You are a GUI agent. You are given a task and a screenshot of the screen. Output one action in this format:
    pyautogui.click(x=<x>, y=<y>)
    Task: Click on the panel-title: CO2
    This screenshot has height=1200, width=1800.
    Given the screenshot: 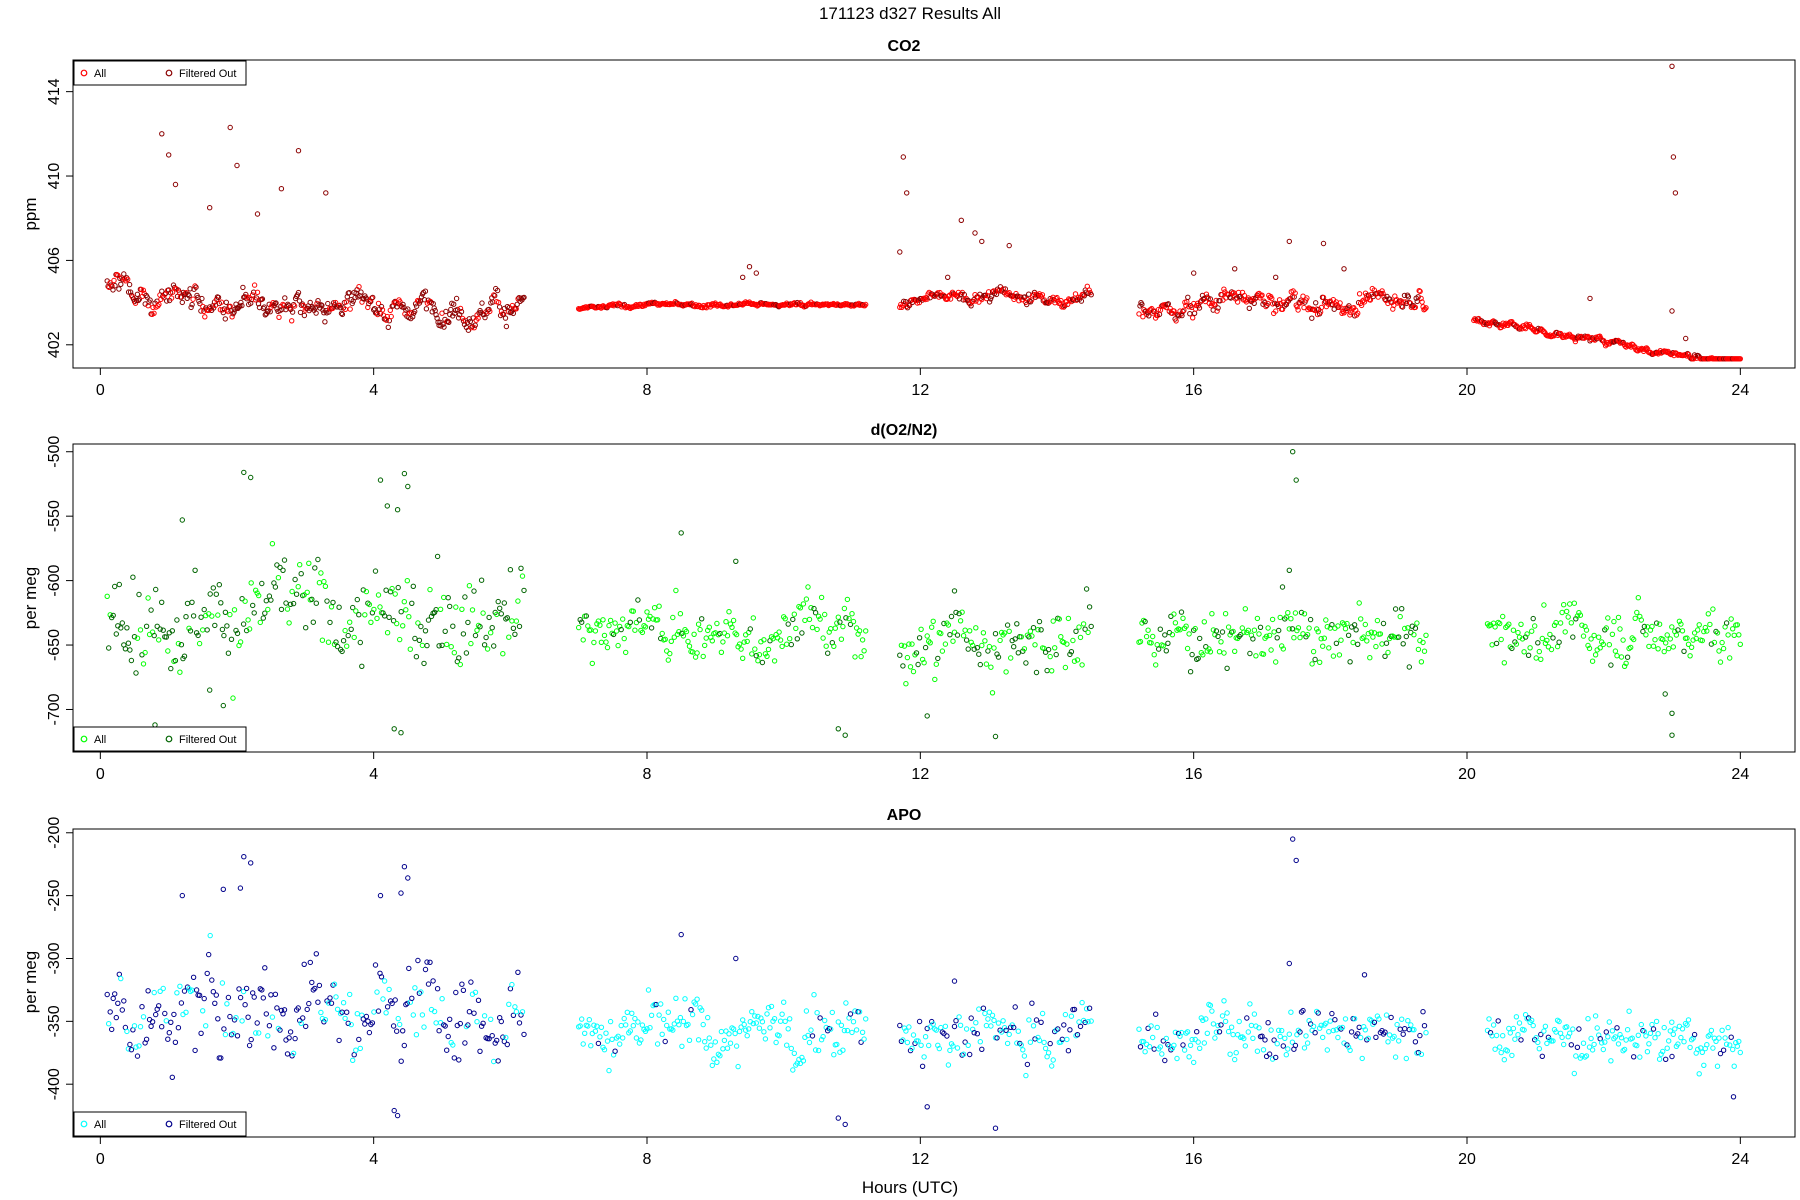 What is the action you would take?
    pyautogui.click(x=904, y=46)
    